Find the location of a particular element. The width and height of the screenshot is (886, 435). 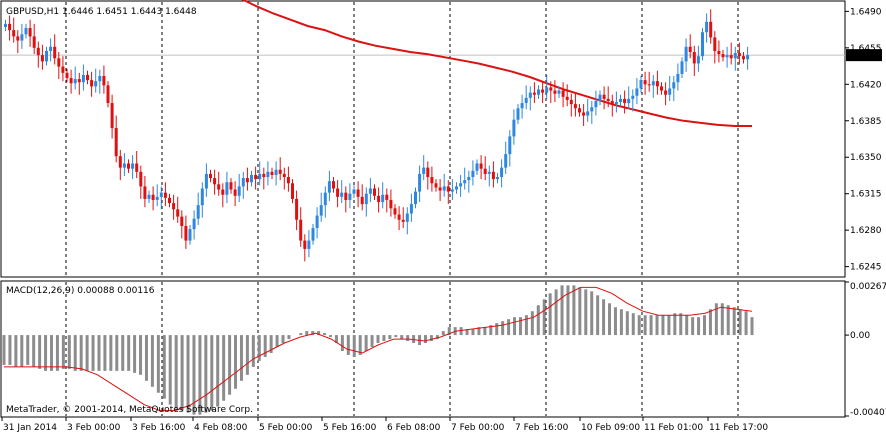

price-tick-label-3: 1.6385 is located at coordinates (866, 122).